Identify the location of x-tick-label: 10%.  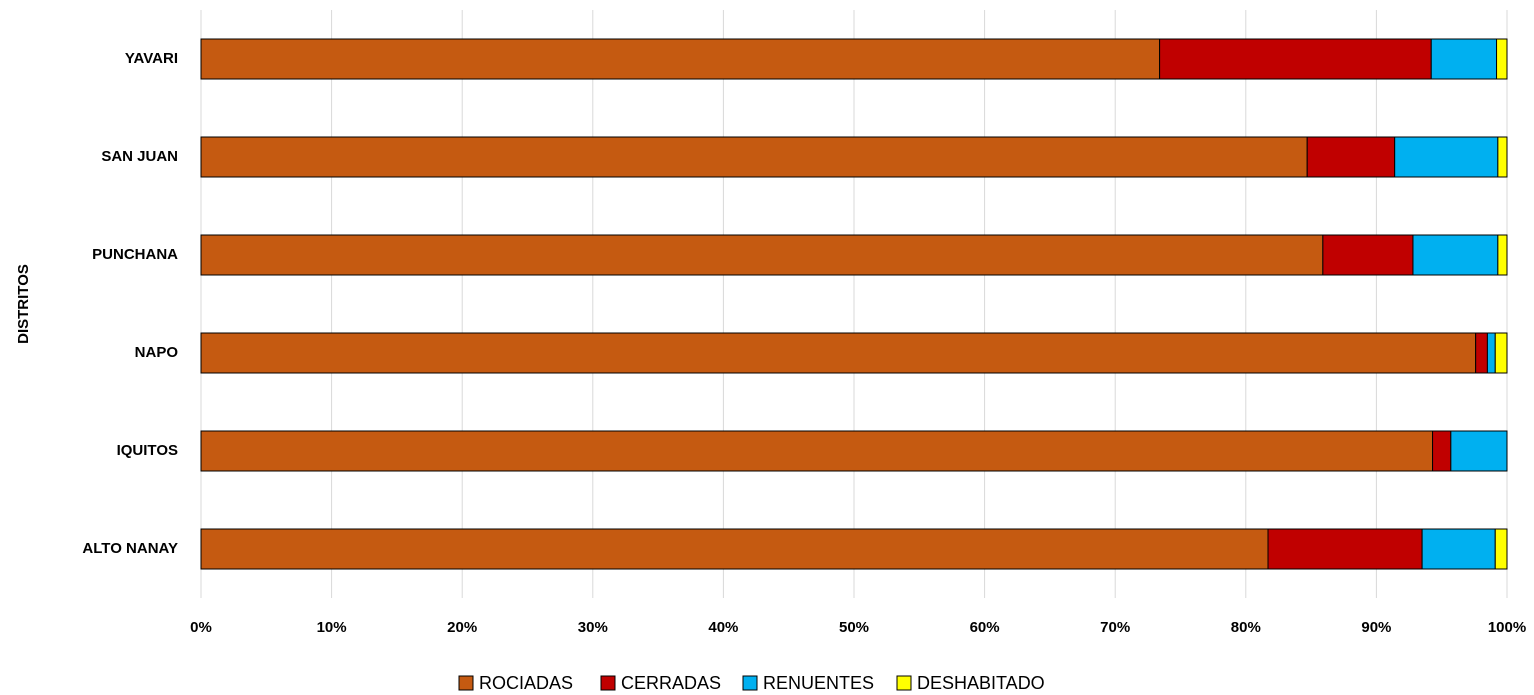
(332, 627).